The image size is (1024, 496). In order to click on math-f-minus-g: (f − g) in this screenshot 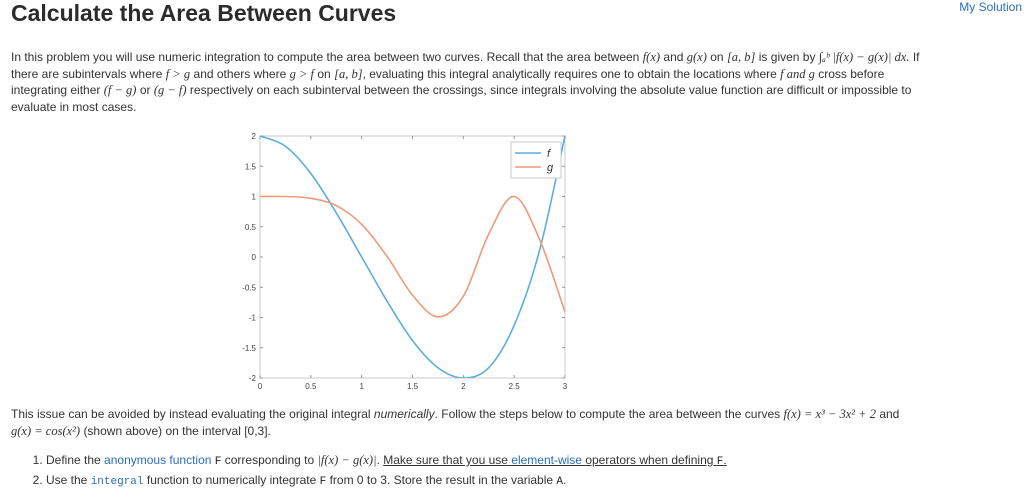, I will do `click(120, 90)`.